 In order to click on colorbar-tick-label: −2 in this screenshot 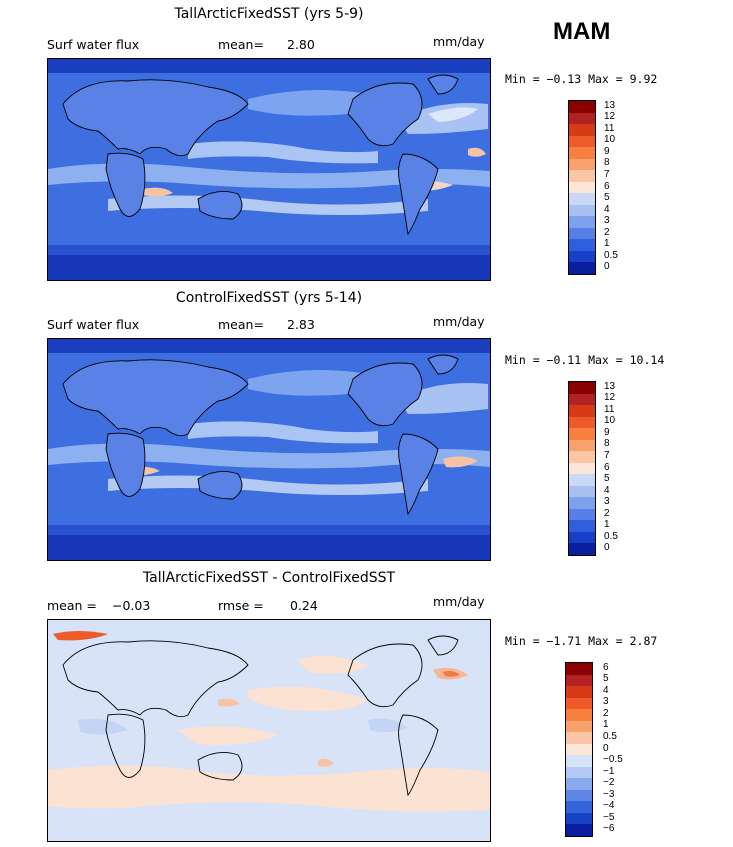, I will do `click(609, 783)`.